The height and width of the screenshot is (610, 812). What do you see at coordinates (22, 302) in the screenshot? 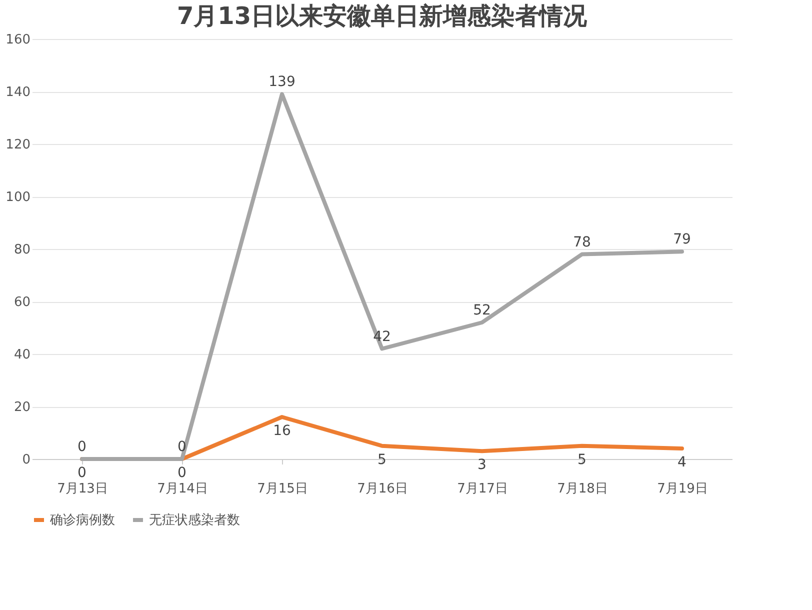
I see `y-tick-label: 60` at bounding box center [22, 302].